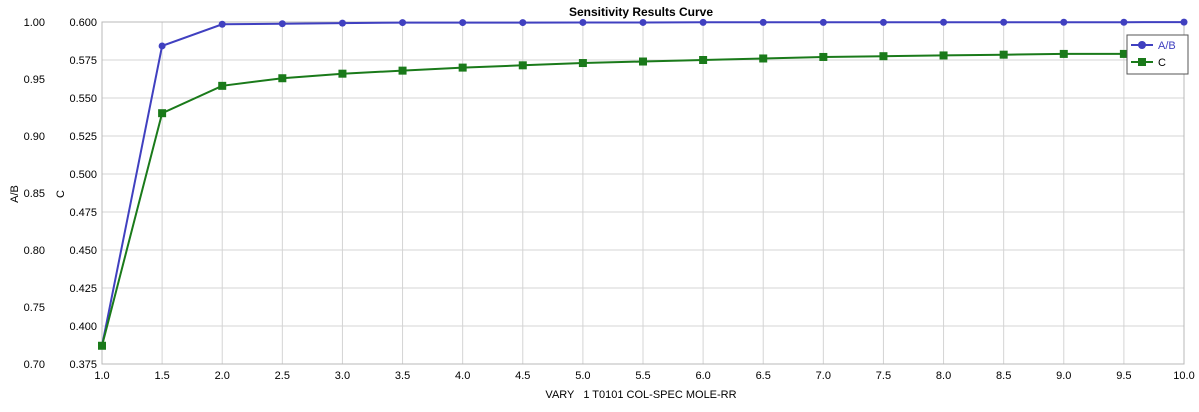 The width and height of the screenshot is (1199, 412). I want to click on y-tick-label-ab: 0.95, so click(34, 80).